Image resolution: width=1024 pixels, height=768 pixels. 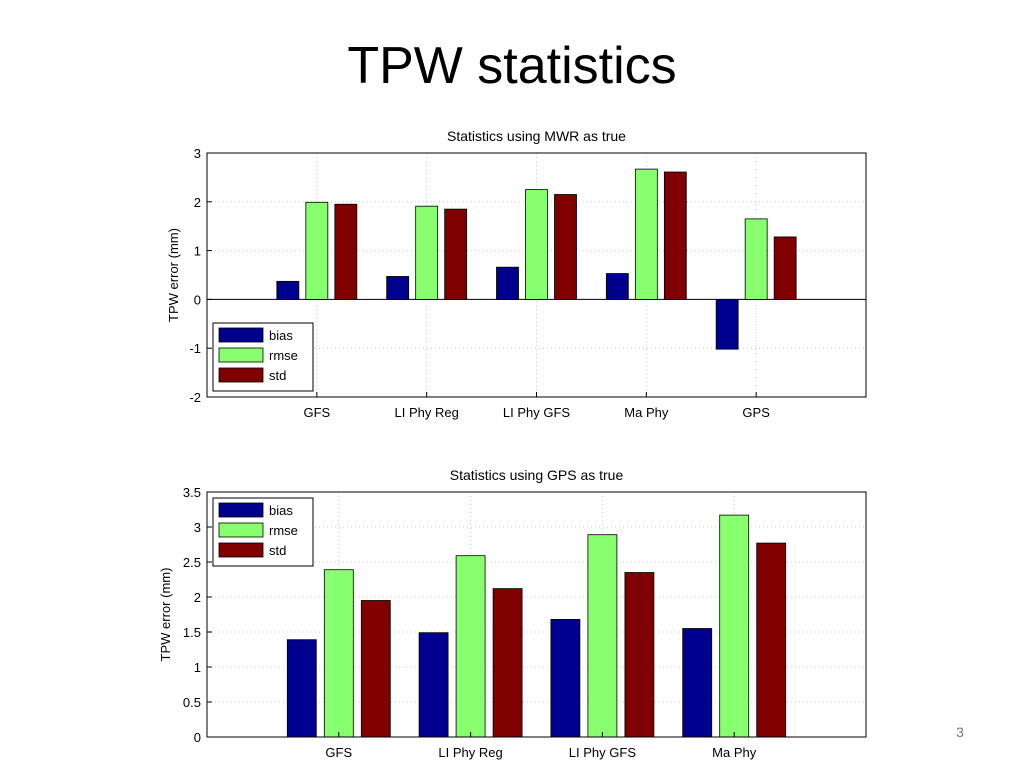 I want to click on chart-title: Statistics using GPS as true, so click(x=537, y=475).